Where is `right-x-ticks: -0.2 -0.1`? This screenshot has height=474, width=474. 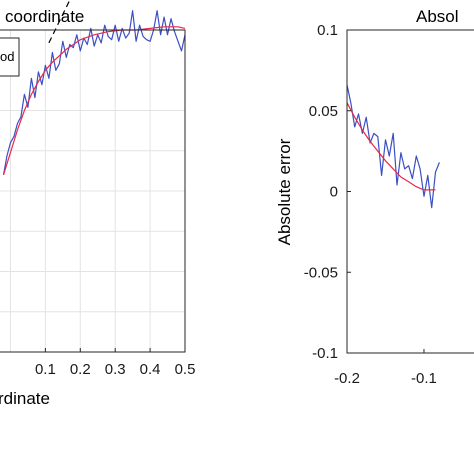
right-x-ticks: -0.2 -0.1 is located at coordinates (385, 368).